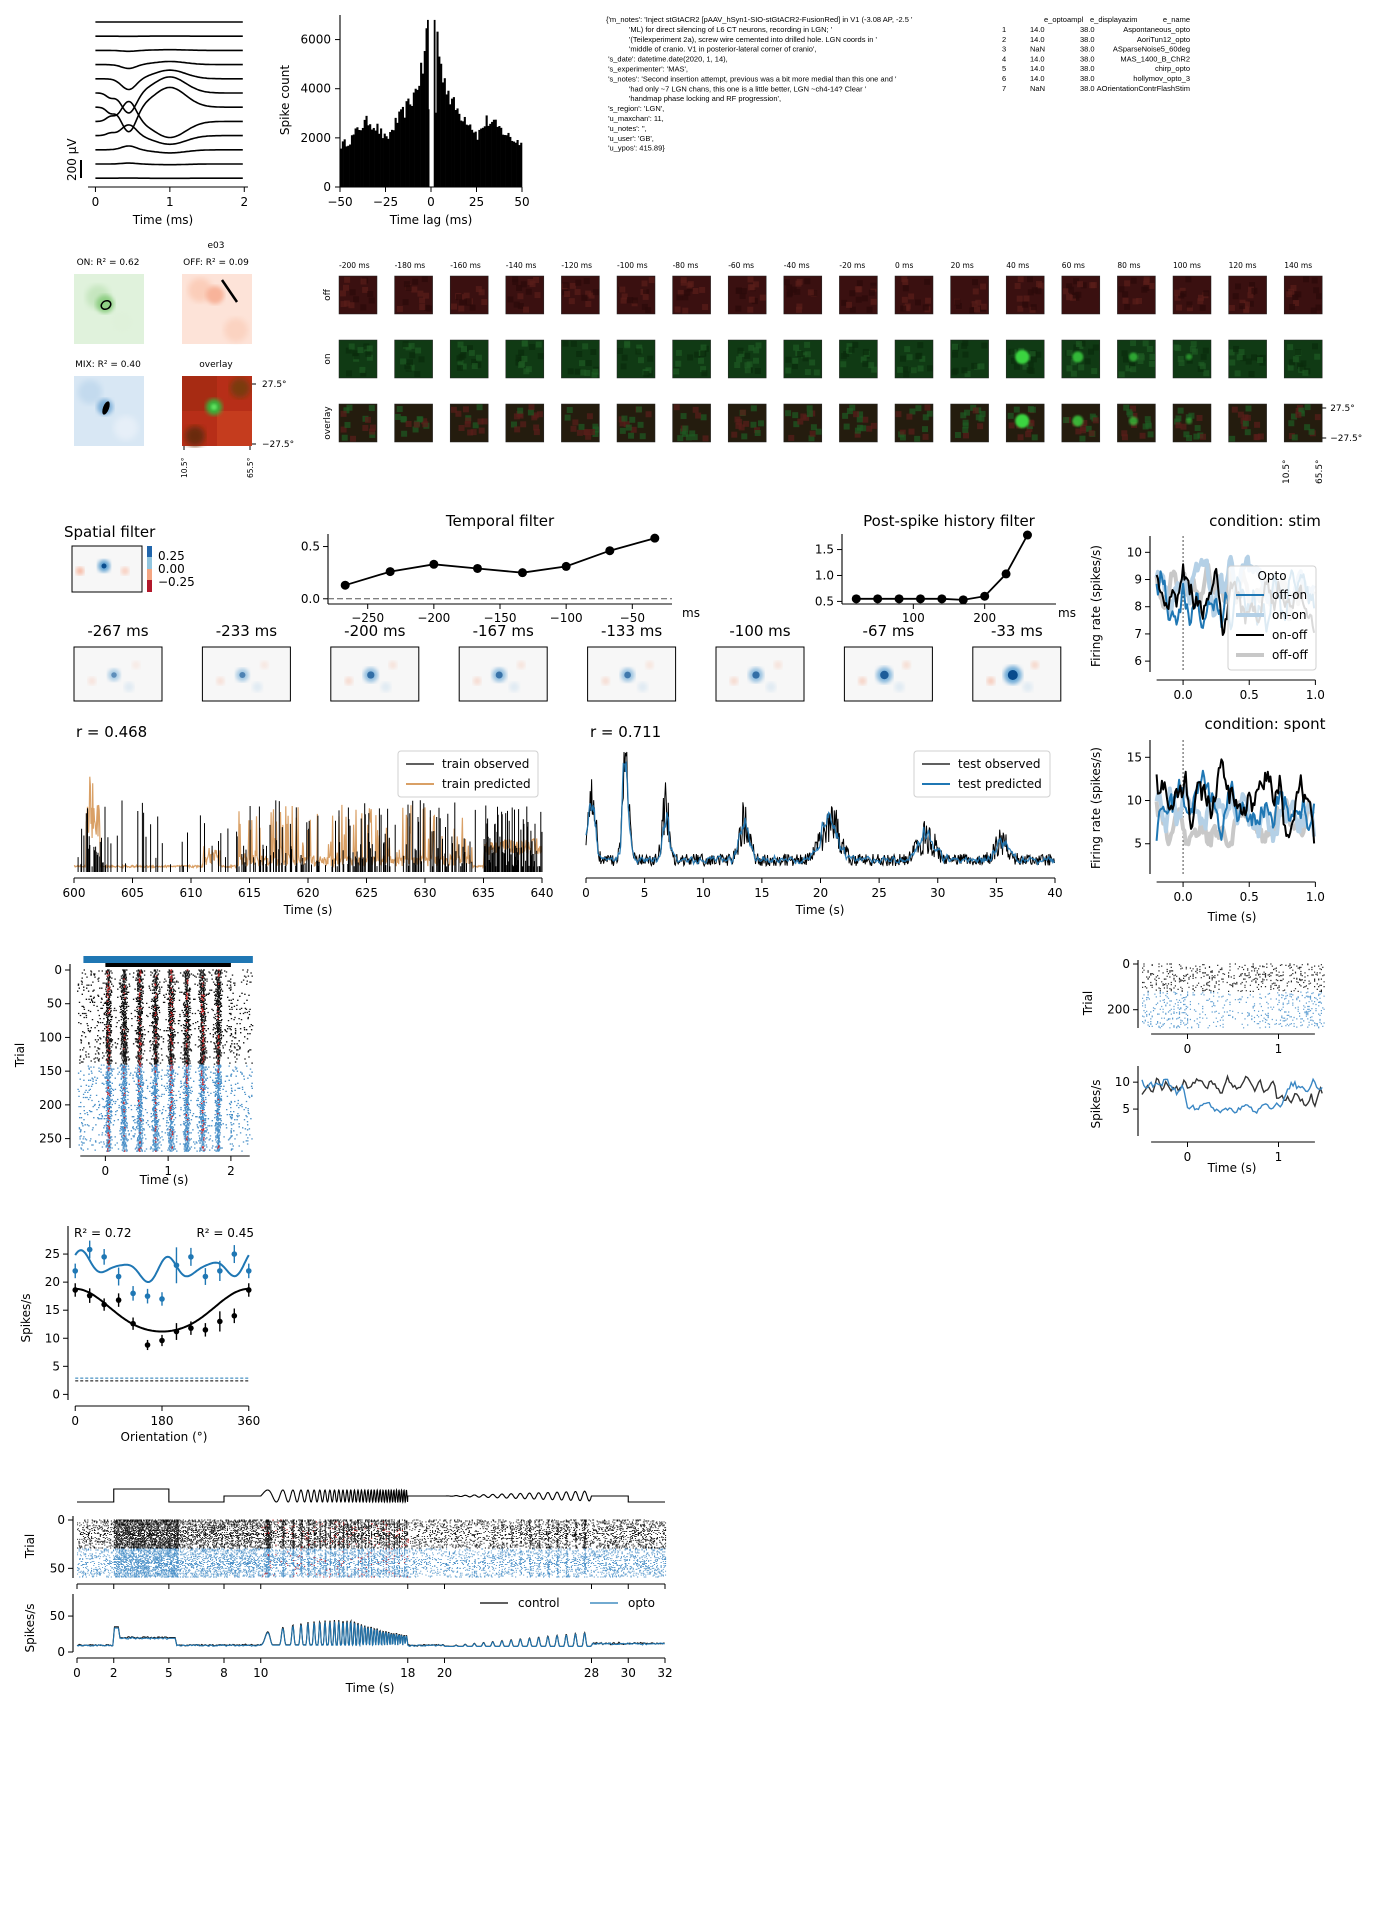 Image resolution: width=1377 pixels, height=1929 pixels. What do you see at coordinates (57, 1616) in the screenshot?
I see `chirp-rate-y-tick-label: 50` at bounding box center [57, 1616].